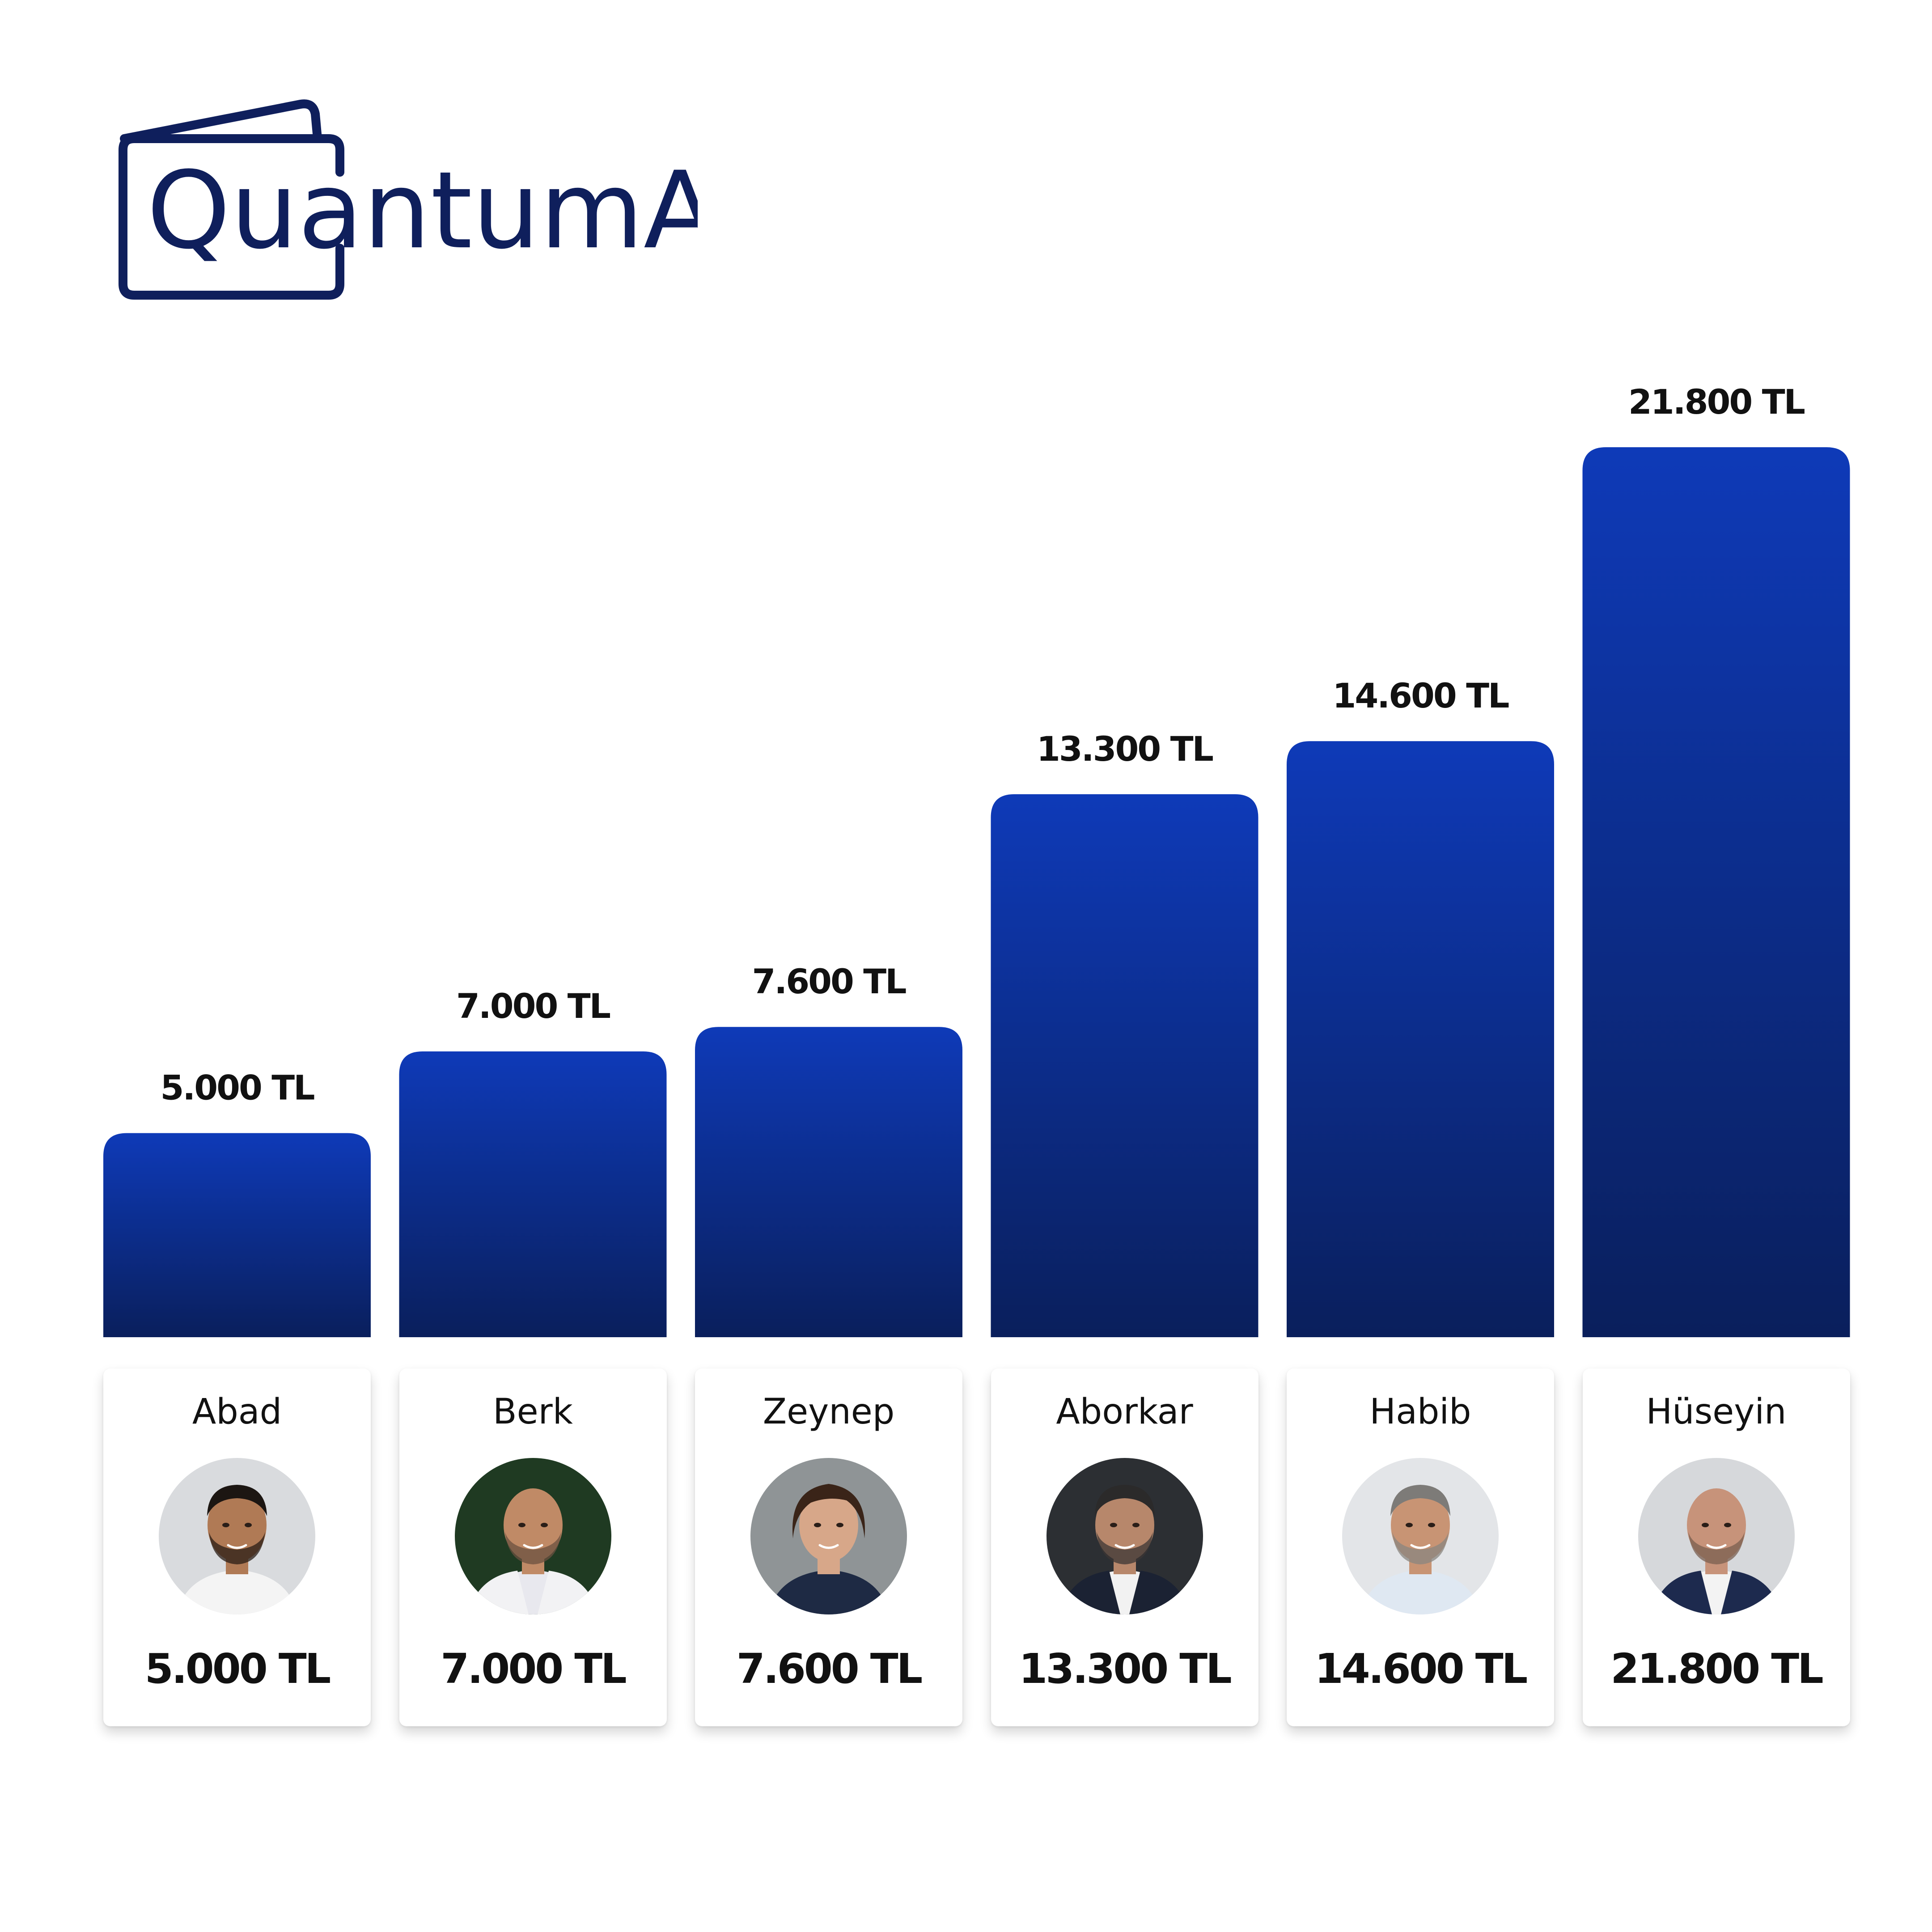 The height and width of the screenshot is (1932, 1932). Describe the element at coordinates (1716, 1536) in the screenshot. I see `portrait-man-bald-suit-icon` at that location.